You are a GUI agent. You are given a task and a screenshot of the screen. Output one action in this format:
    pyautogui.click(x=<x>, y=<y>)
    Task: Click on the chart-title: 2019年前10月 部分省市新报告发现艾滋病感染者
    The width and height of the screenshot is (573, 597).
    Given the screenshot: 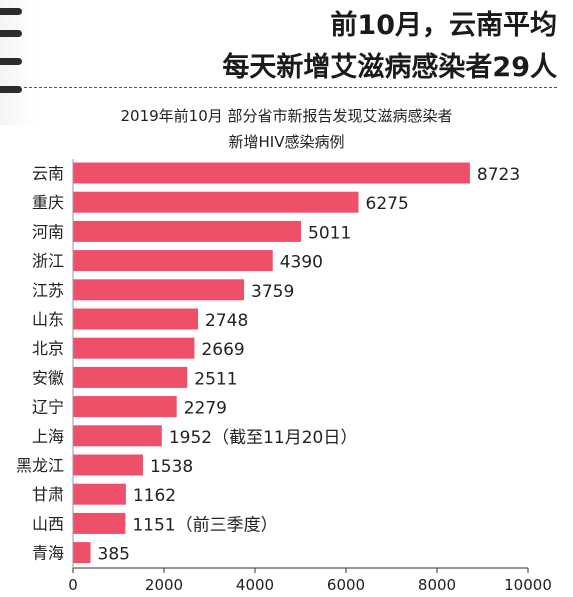 What is the action you would take?
    pyautogui.click(x=286, y=116)
    